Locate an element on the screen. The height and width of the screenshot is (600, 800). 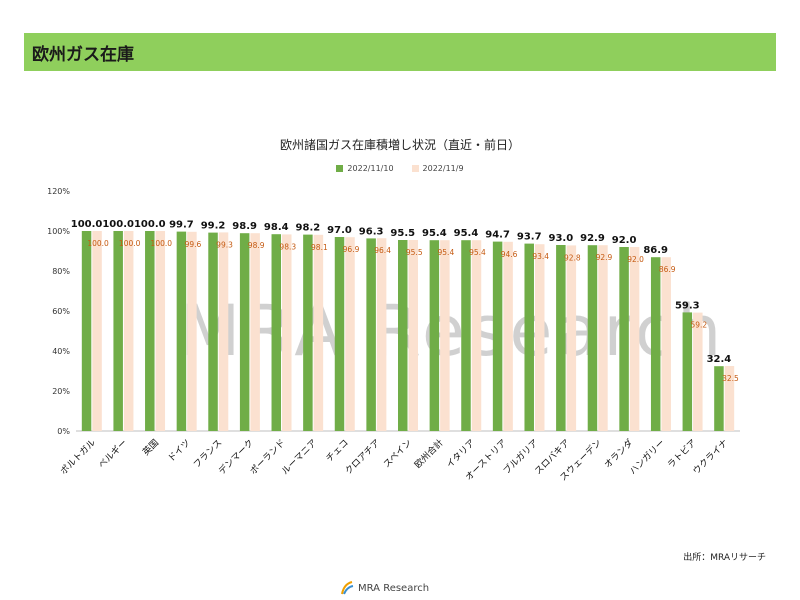
legend-label-recent: 2022/11/10 is located at coordinates (370, 168).